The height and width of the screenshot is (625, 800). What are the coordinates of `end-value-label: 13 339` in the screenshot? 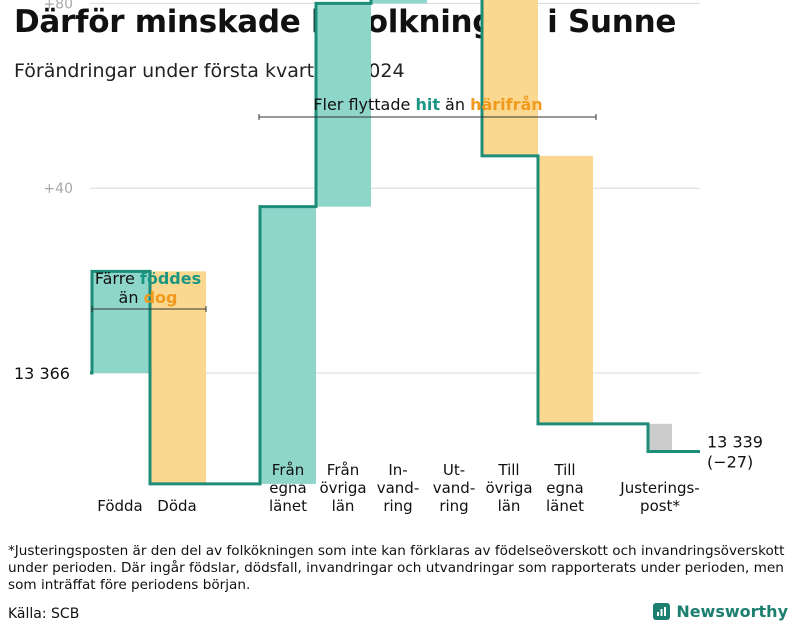 It's located at (735, 442).